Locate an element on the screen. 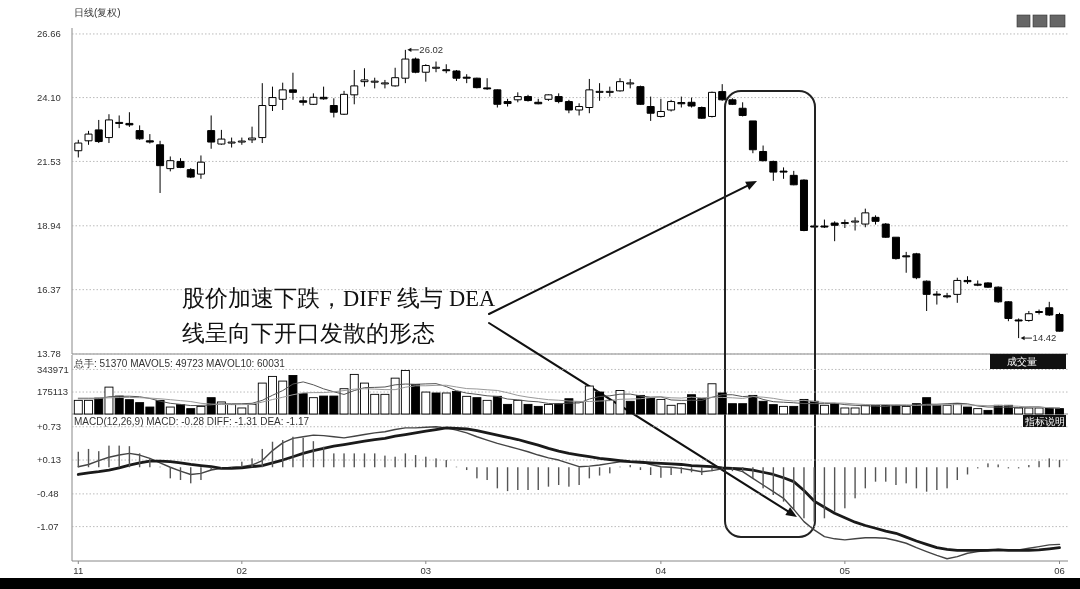 This screenshot has height=589, width=1080. x-tick-label: 02 is located at coordinates (242, 570).